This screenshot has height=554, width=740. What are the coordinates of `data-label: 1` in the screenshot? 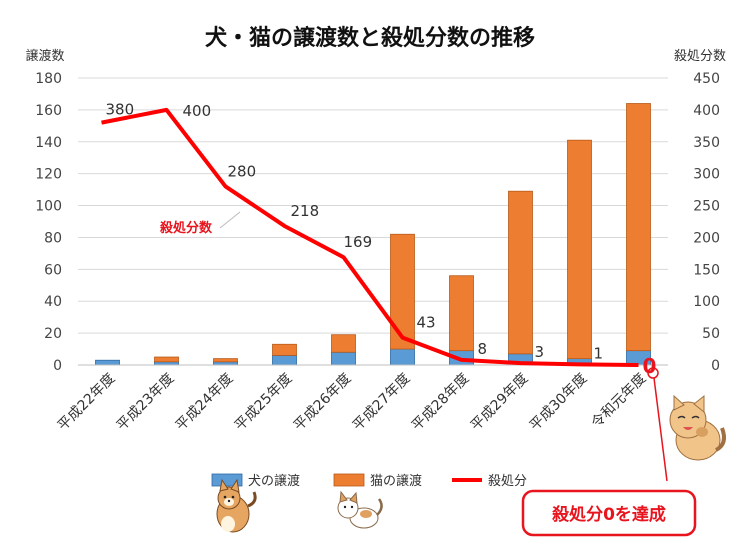 It's located at (599, 353).